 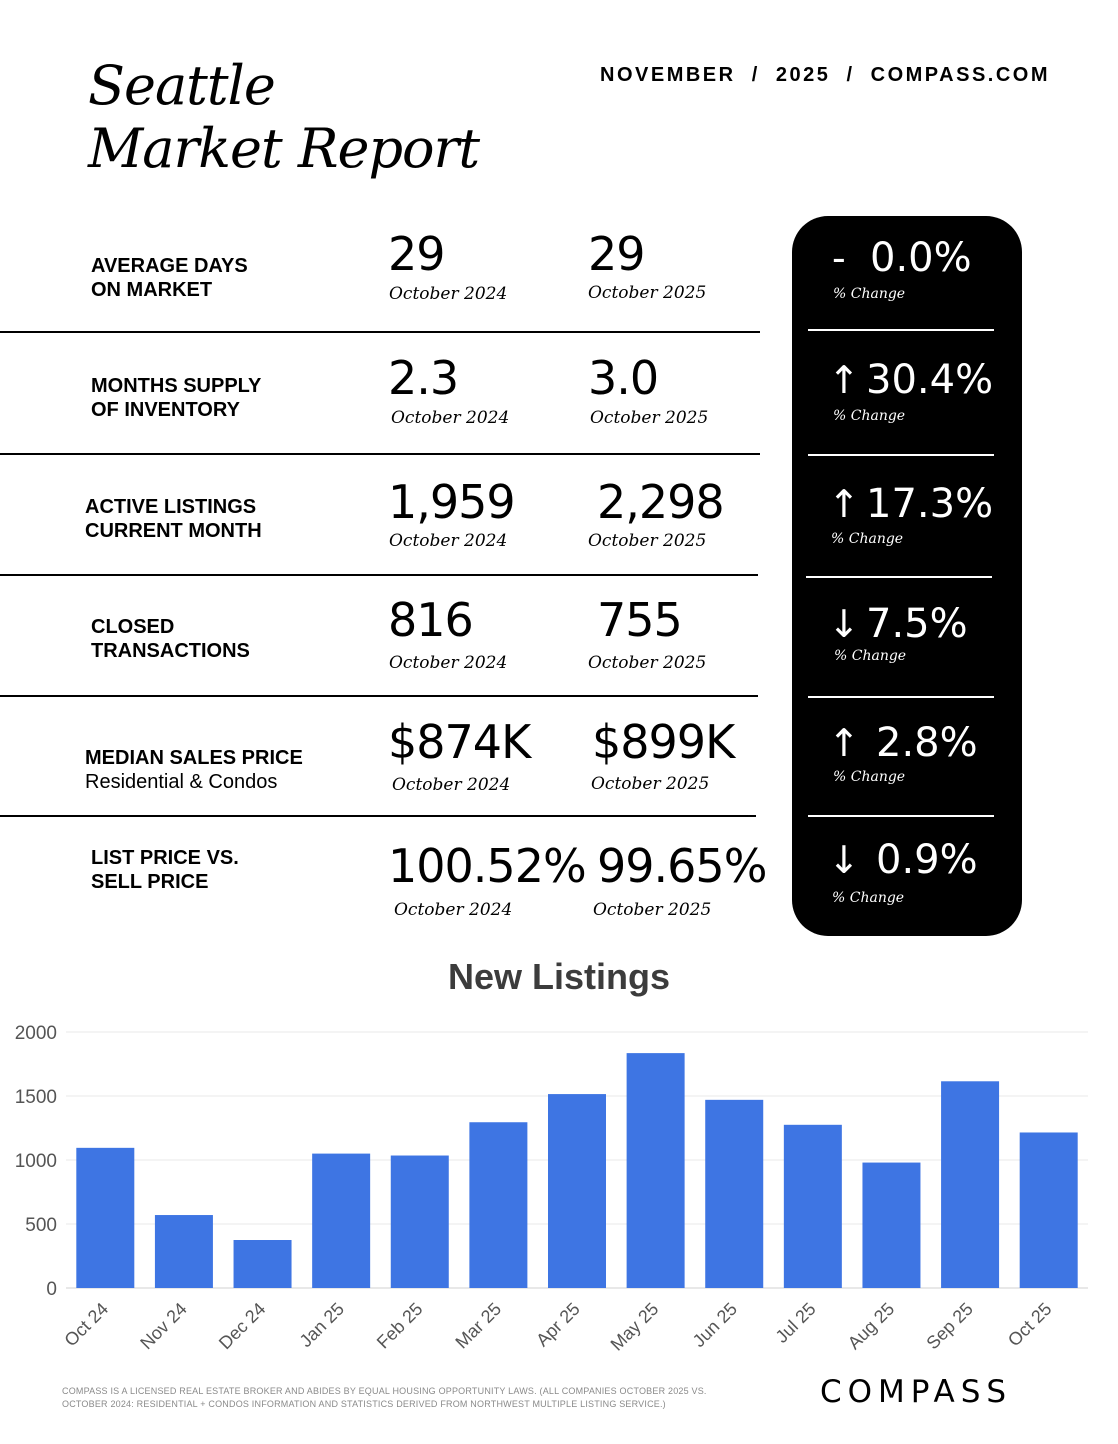 I want to click on report-date-and-site: NOVEMBER / 2025 / COMPASS.COM, so click(x=825, y=75).